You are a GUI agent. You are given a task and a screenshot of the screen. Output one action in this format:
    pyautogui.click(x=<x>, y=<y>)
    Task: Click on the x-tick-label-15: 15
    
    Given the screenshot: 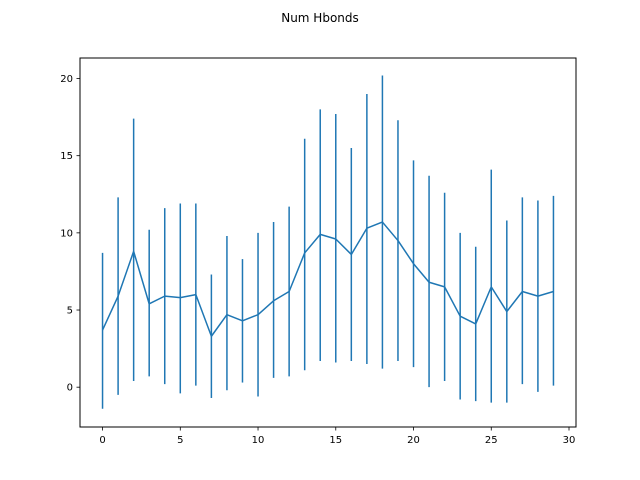 What is the action you would take?
    pyautogui.click(x=335, y=440)
    